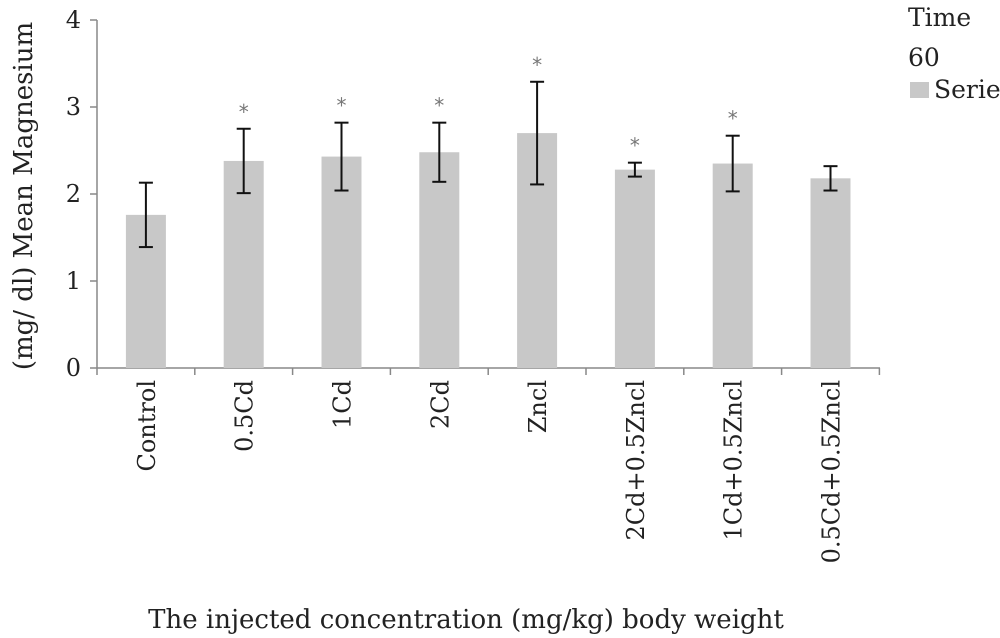 Image resolution: width=1000 pixels, height=638 pixels. What do you see at coordinates (245, 416) in the screenshot?
I see `category-label: 0.5Cd` at bounding box center [245, 416].